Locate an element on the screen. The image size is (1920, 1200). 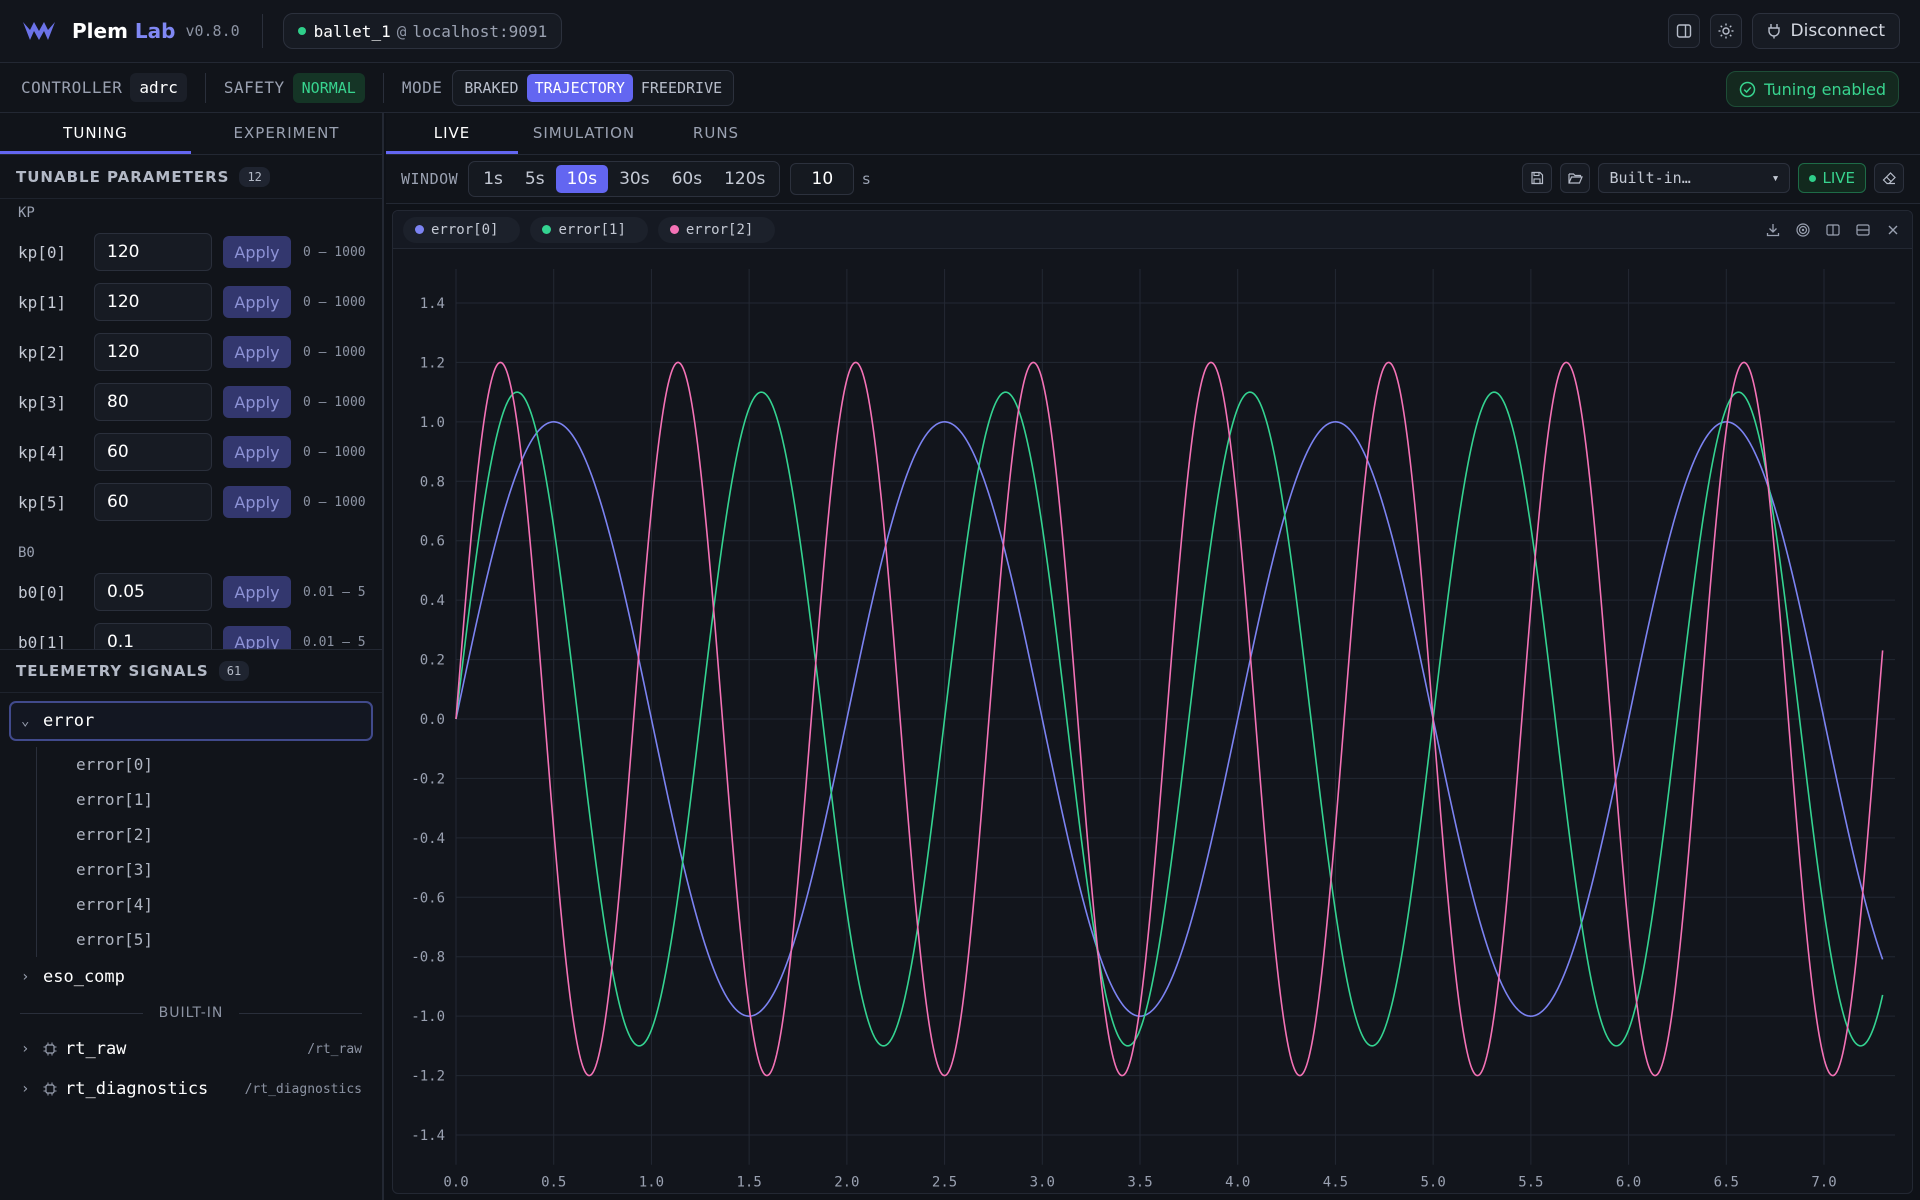
mode-selector: BRAKED TRAJECTORY FREEDRIVE is located at coordinates (593, 87).